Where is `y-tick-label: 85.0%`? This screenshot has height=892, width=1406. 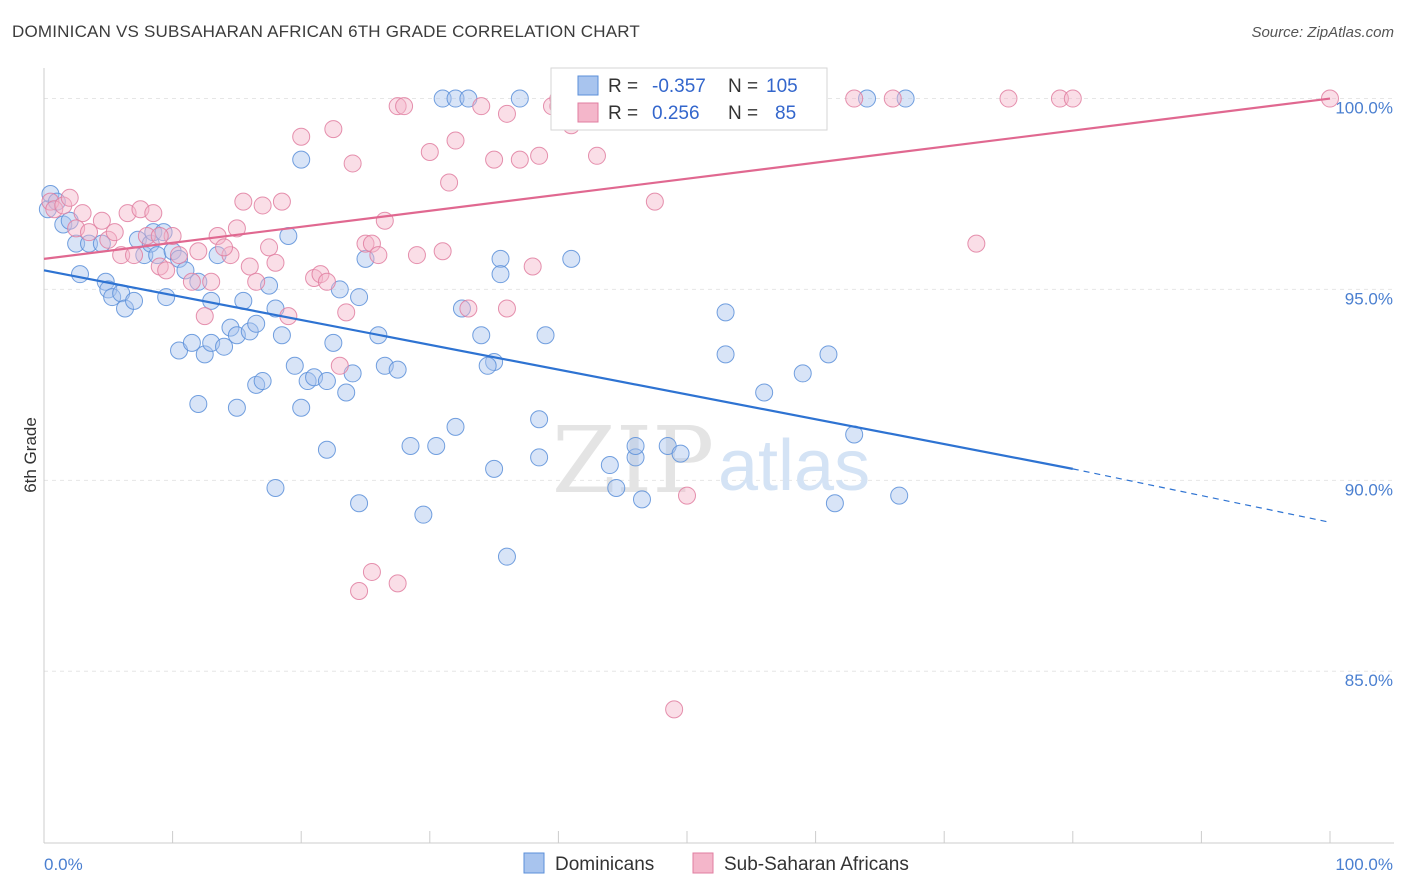 y-tick-label: 85.0% is located at coordinates (1369, 680).